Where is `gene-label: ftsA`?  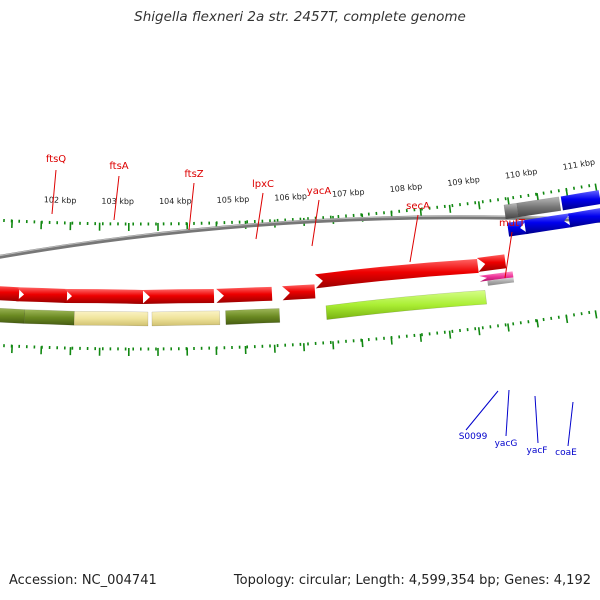
gene-label: ftsA is located at coordinates (118, 166).